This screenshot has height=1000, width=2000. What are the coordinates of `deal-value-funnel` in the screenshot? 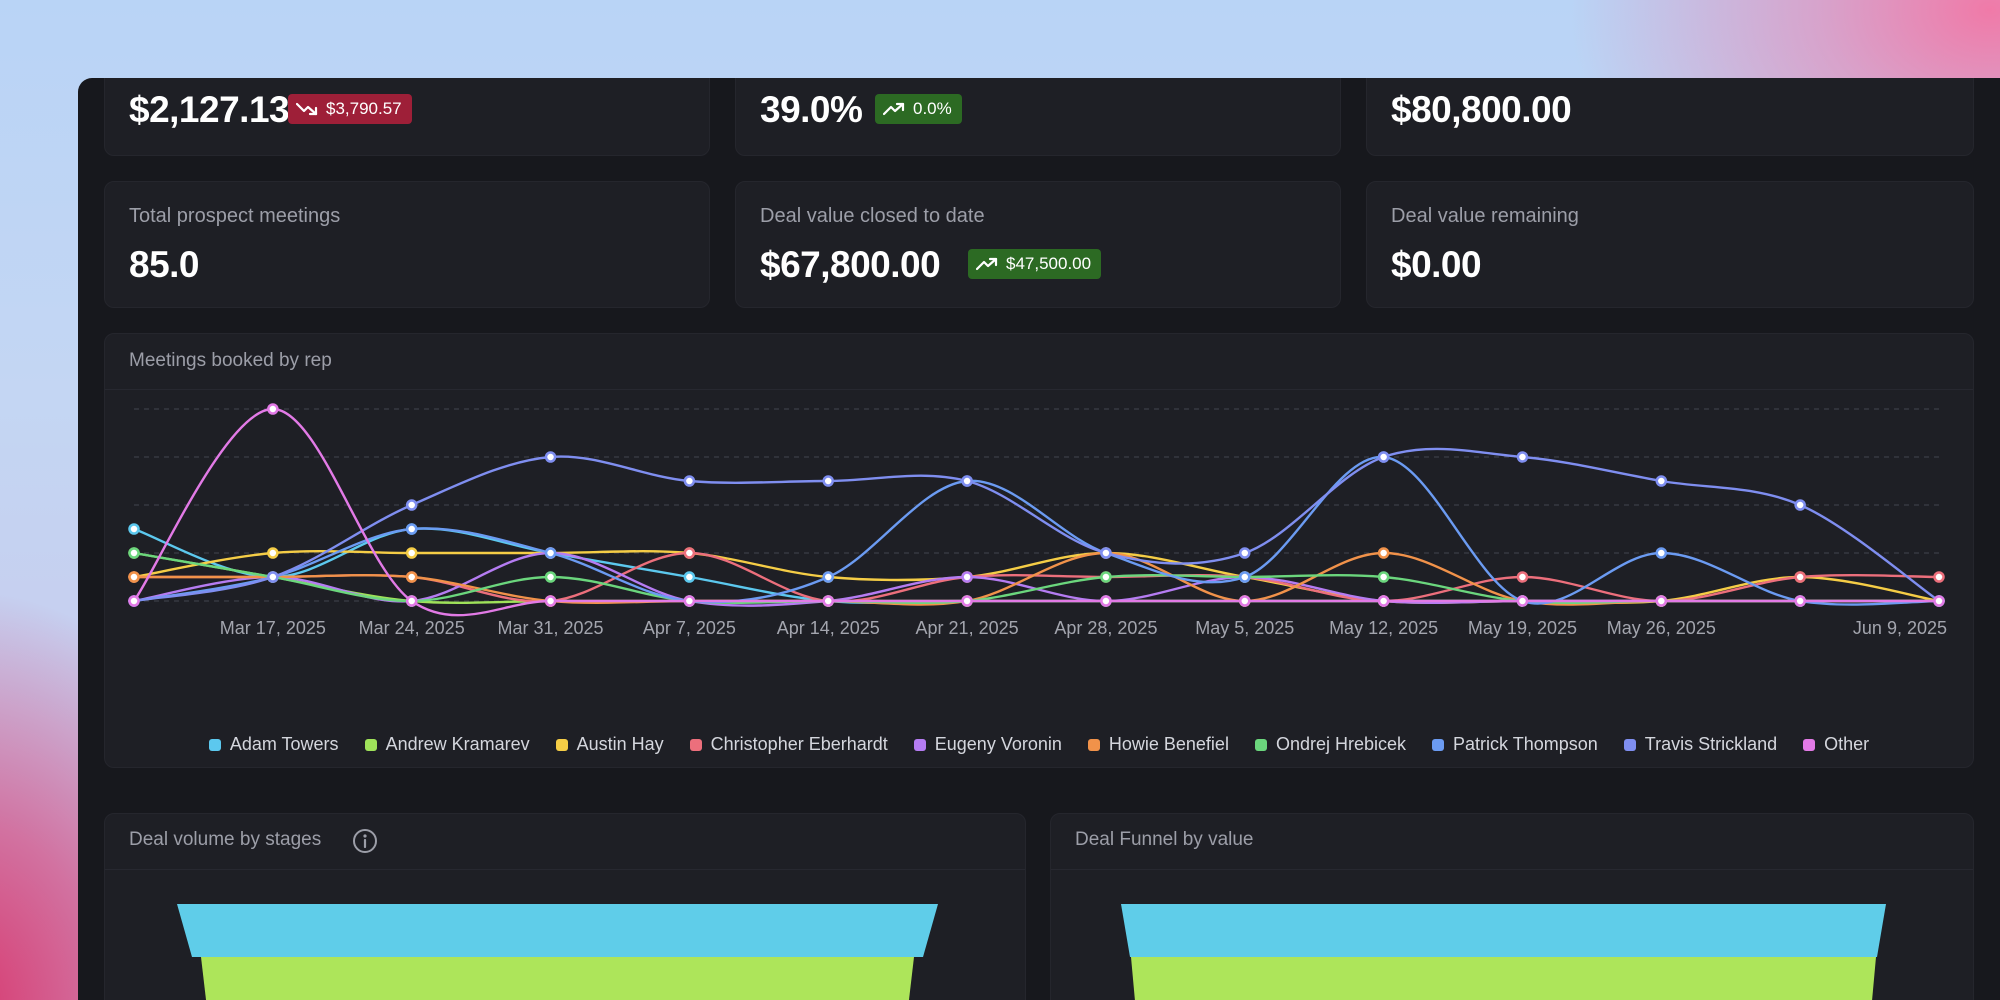 It's located at (1503, 952).